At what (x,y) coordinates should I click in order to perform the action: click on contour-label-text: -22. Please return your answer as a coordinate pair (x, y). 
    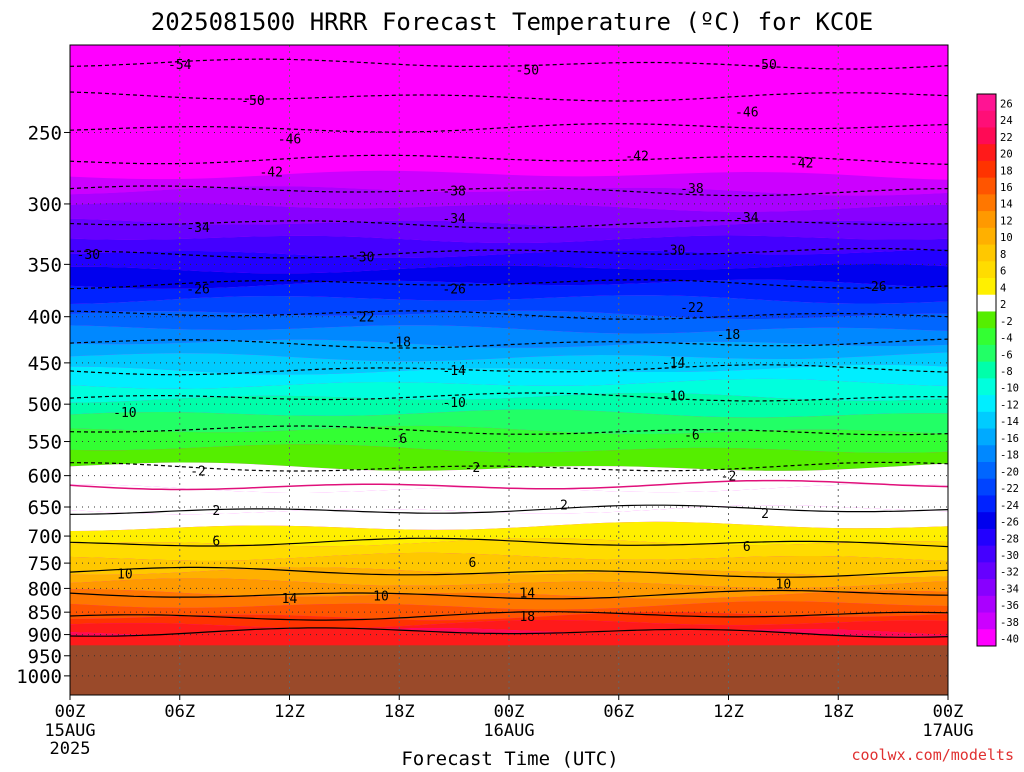
    Looking at the image, I should click on (691, 308).